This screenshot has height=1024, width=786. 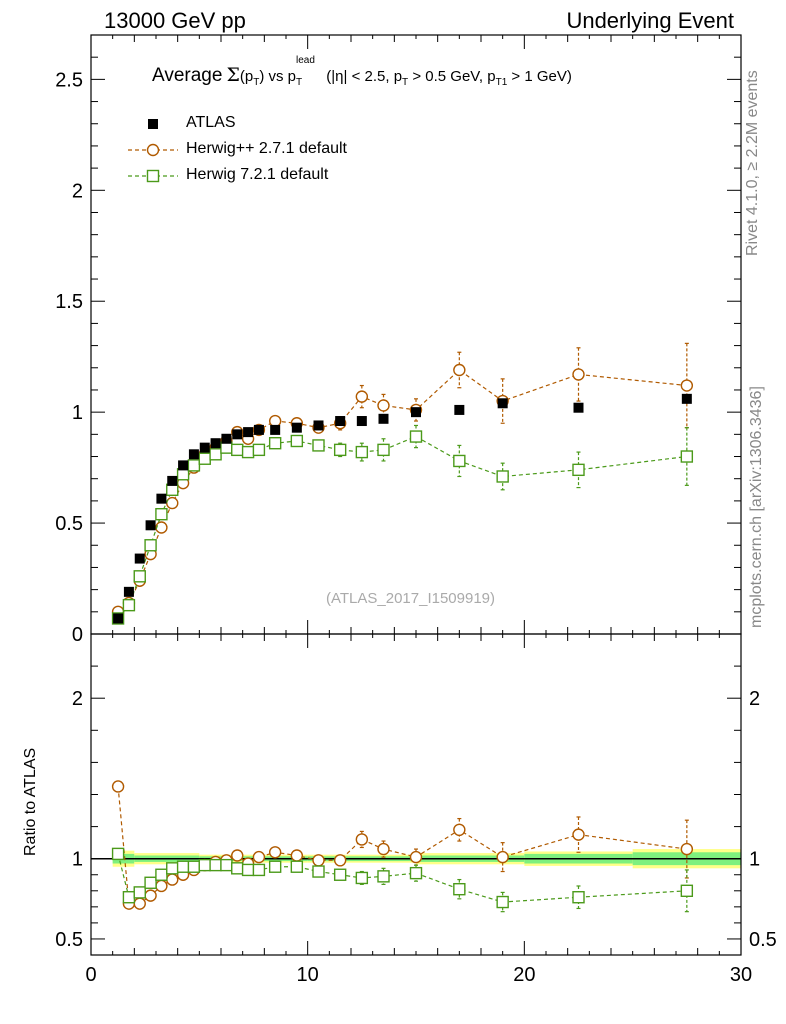 I want to click on title-pt-close: ), so click(x=262, y=76).